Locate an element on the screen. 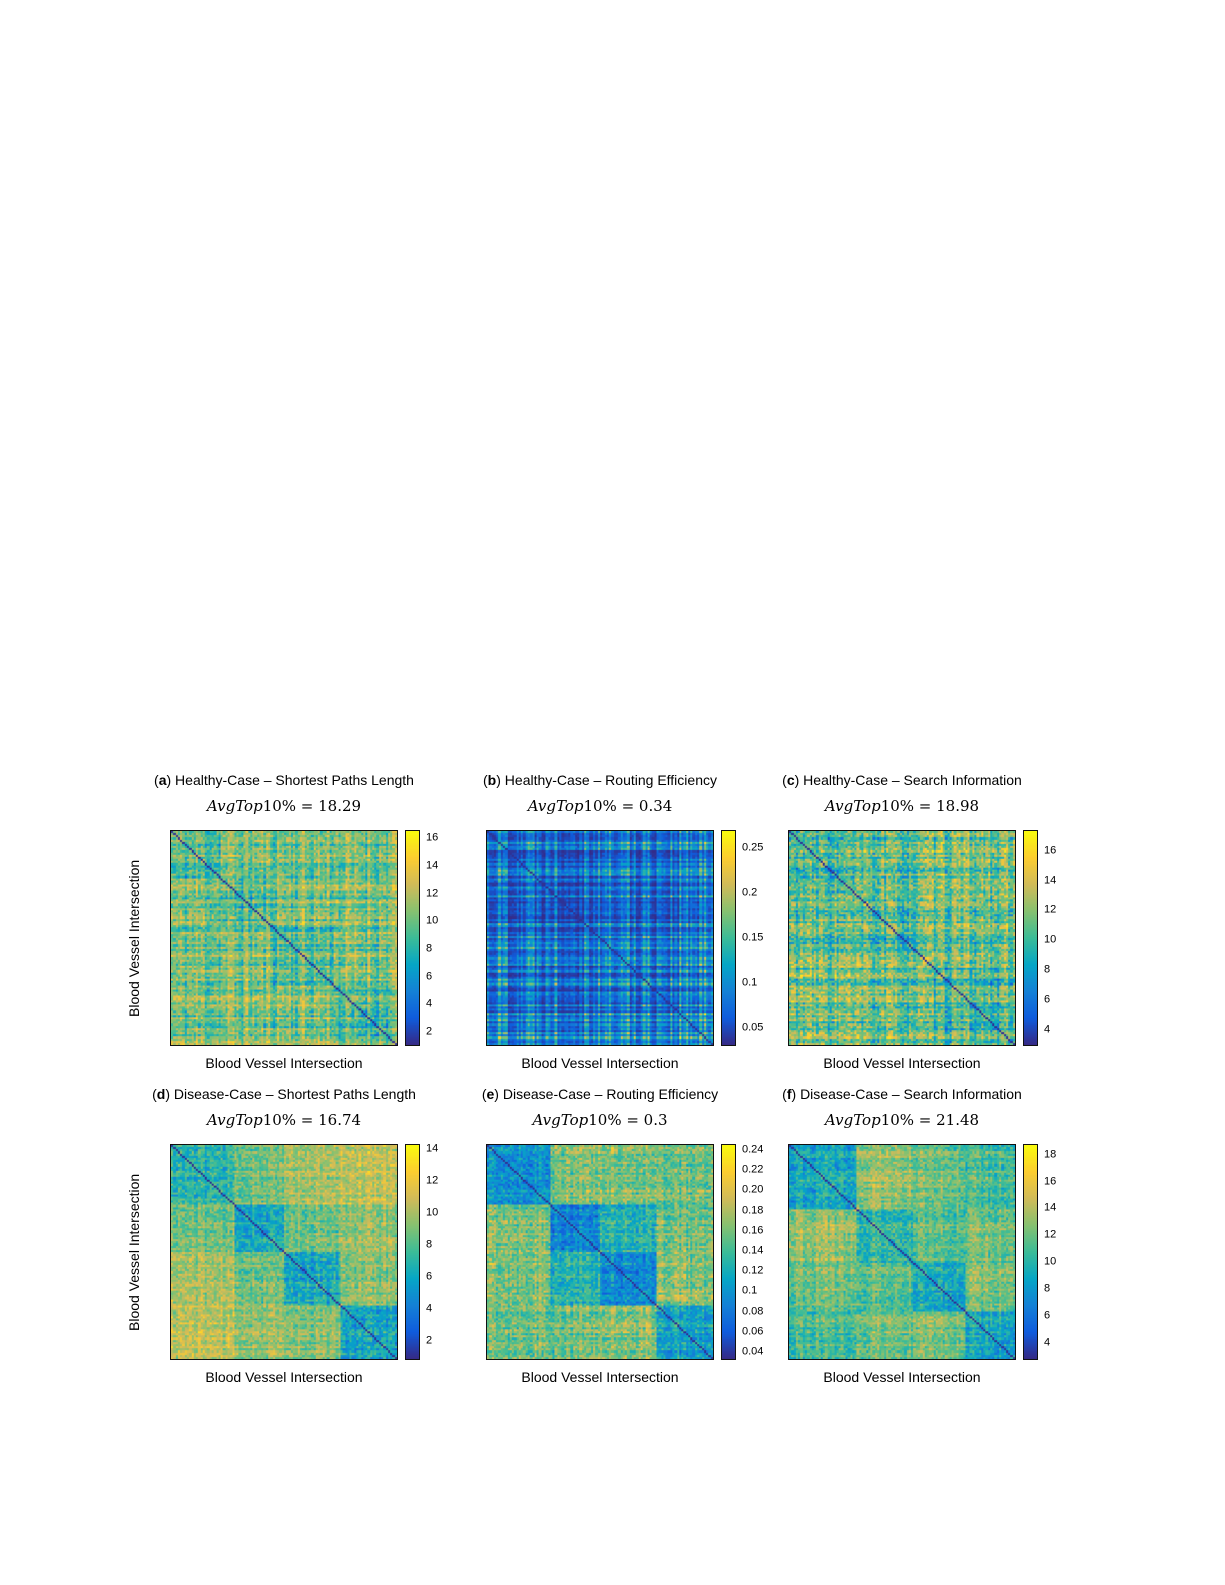 The image size is (1225, 1585). panel-title: (d) Disease-Case – Shortest Paths Length is located at coordinates (284, 1094).